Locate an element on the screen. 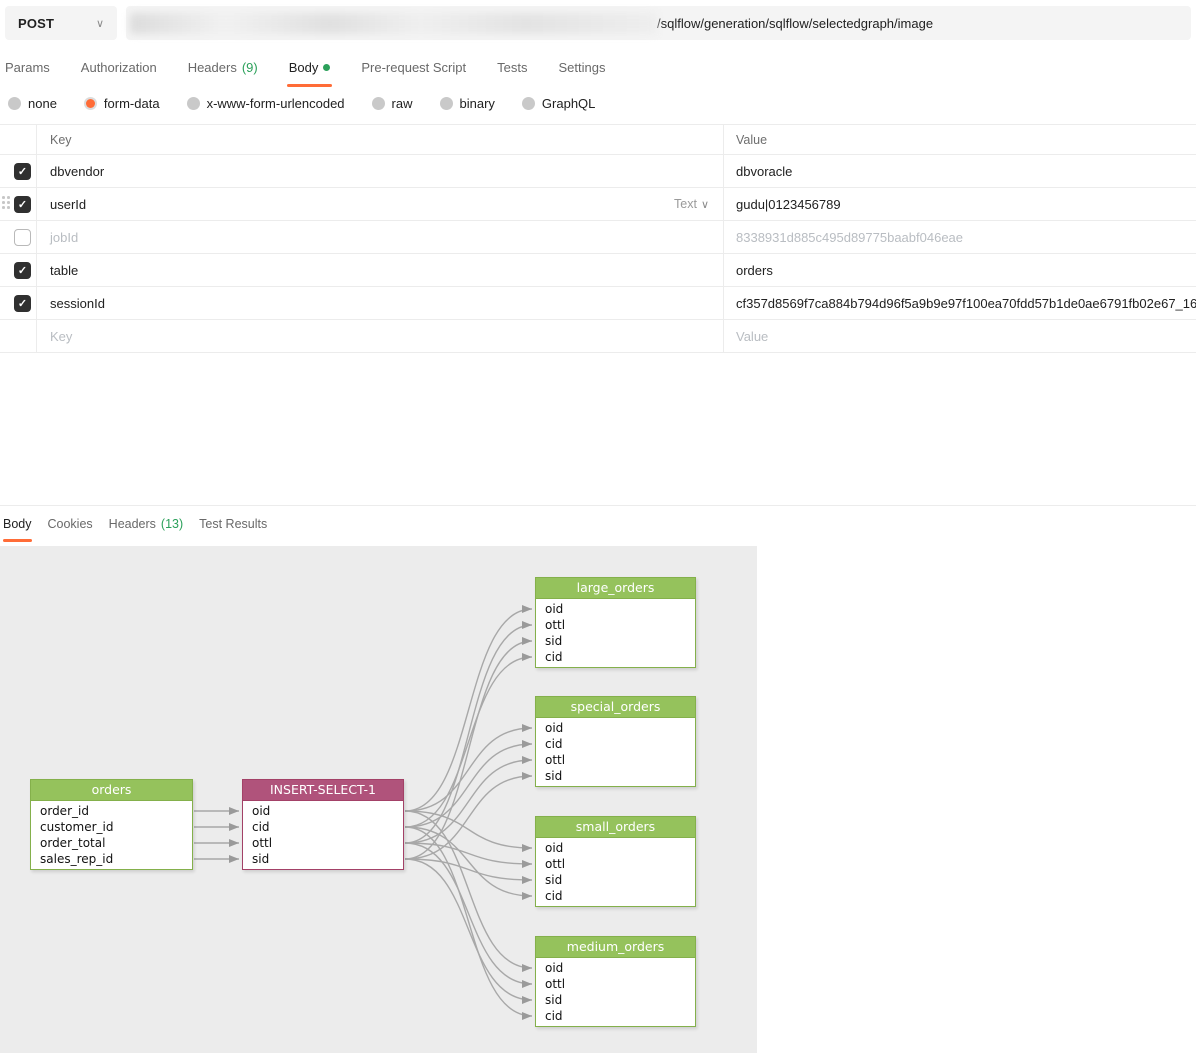 The height and width of the screenshot is (1053, 1196). table-node-title: large_orders is located at coordinates (615, 588).